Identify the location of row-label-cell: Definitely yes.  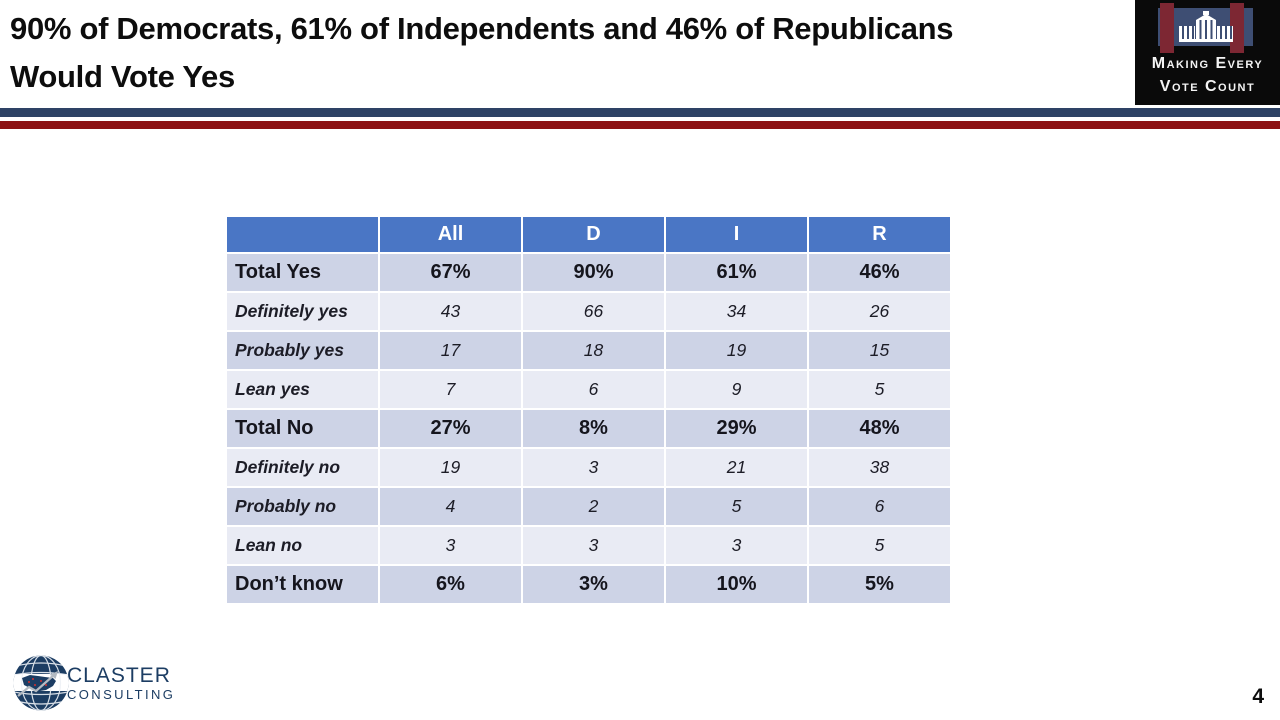
(302, 311).